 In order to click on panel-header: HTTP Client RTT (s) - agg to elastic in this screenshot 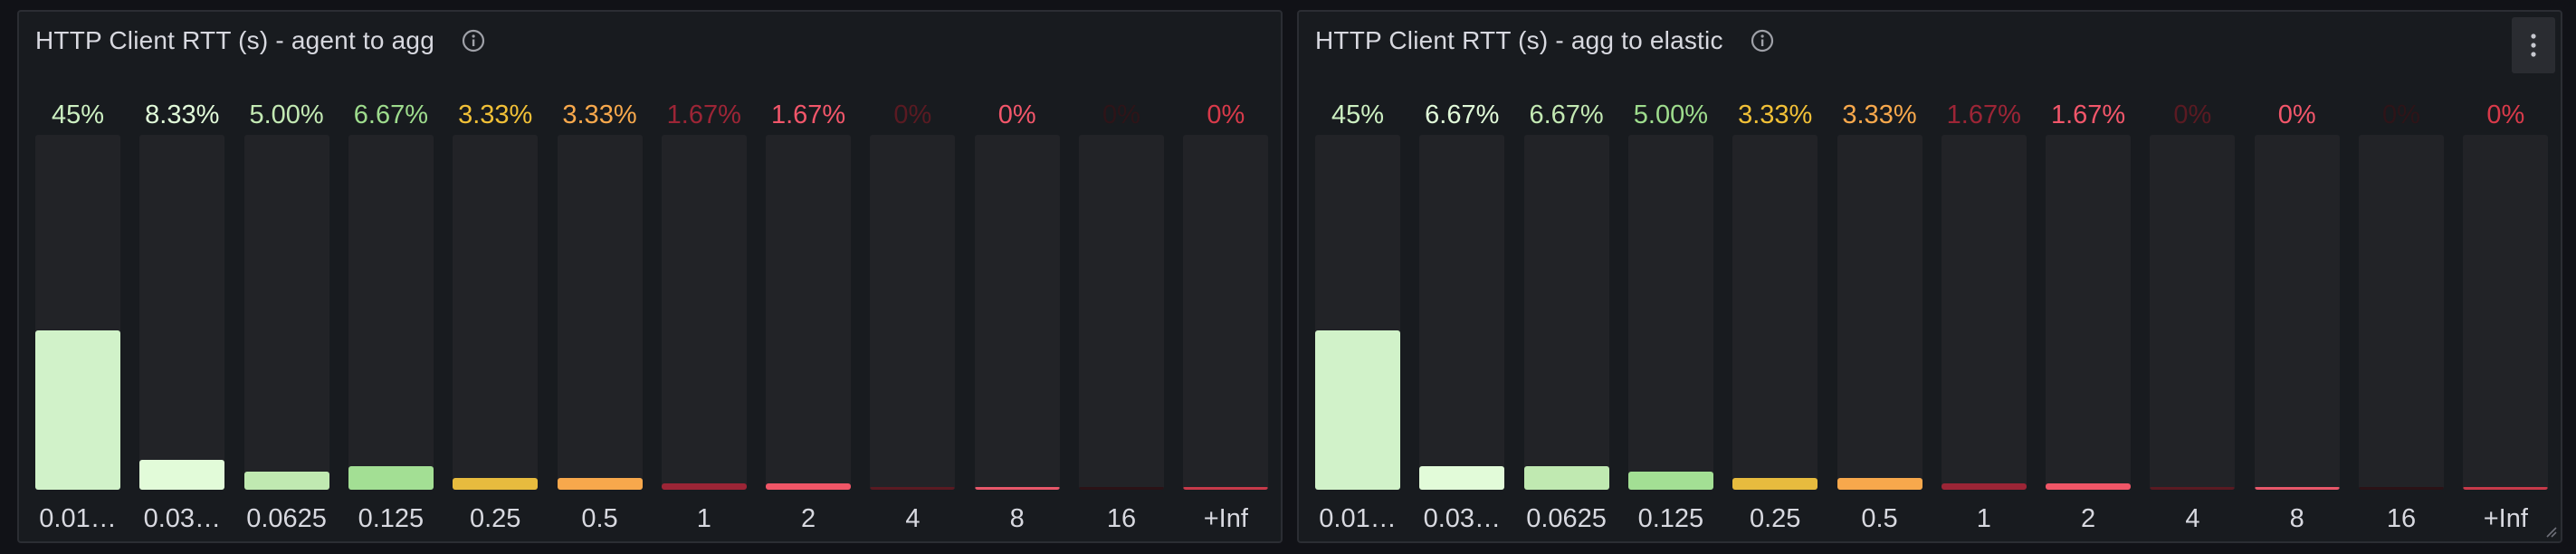, I will do `click(1930, 41)`.